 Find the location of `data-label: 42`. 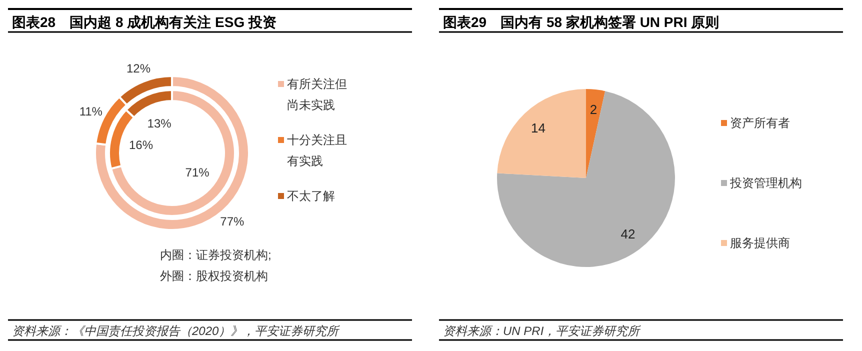

data-label: 42 is located at coordinates (628, 234).